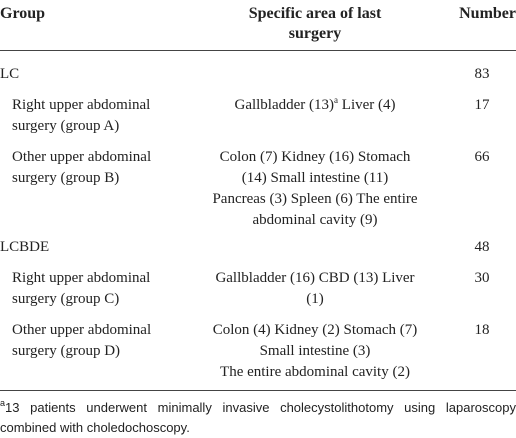 This screenshot has height=438, width=516. I want to click on group-cell: LC, so click(10, 74).